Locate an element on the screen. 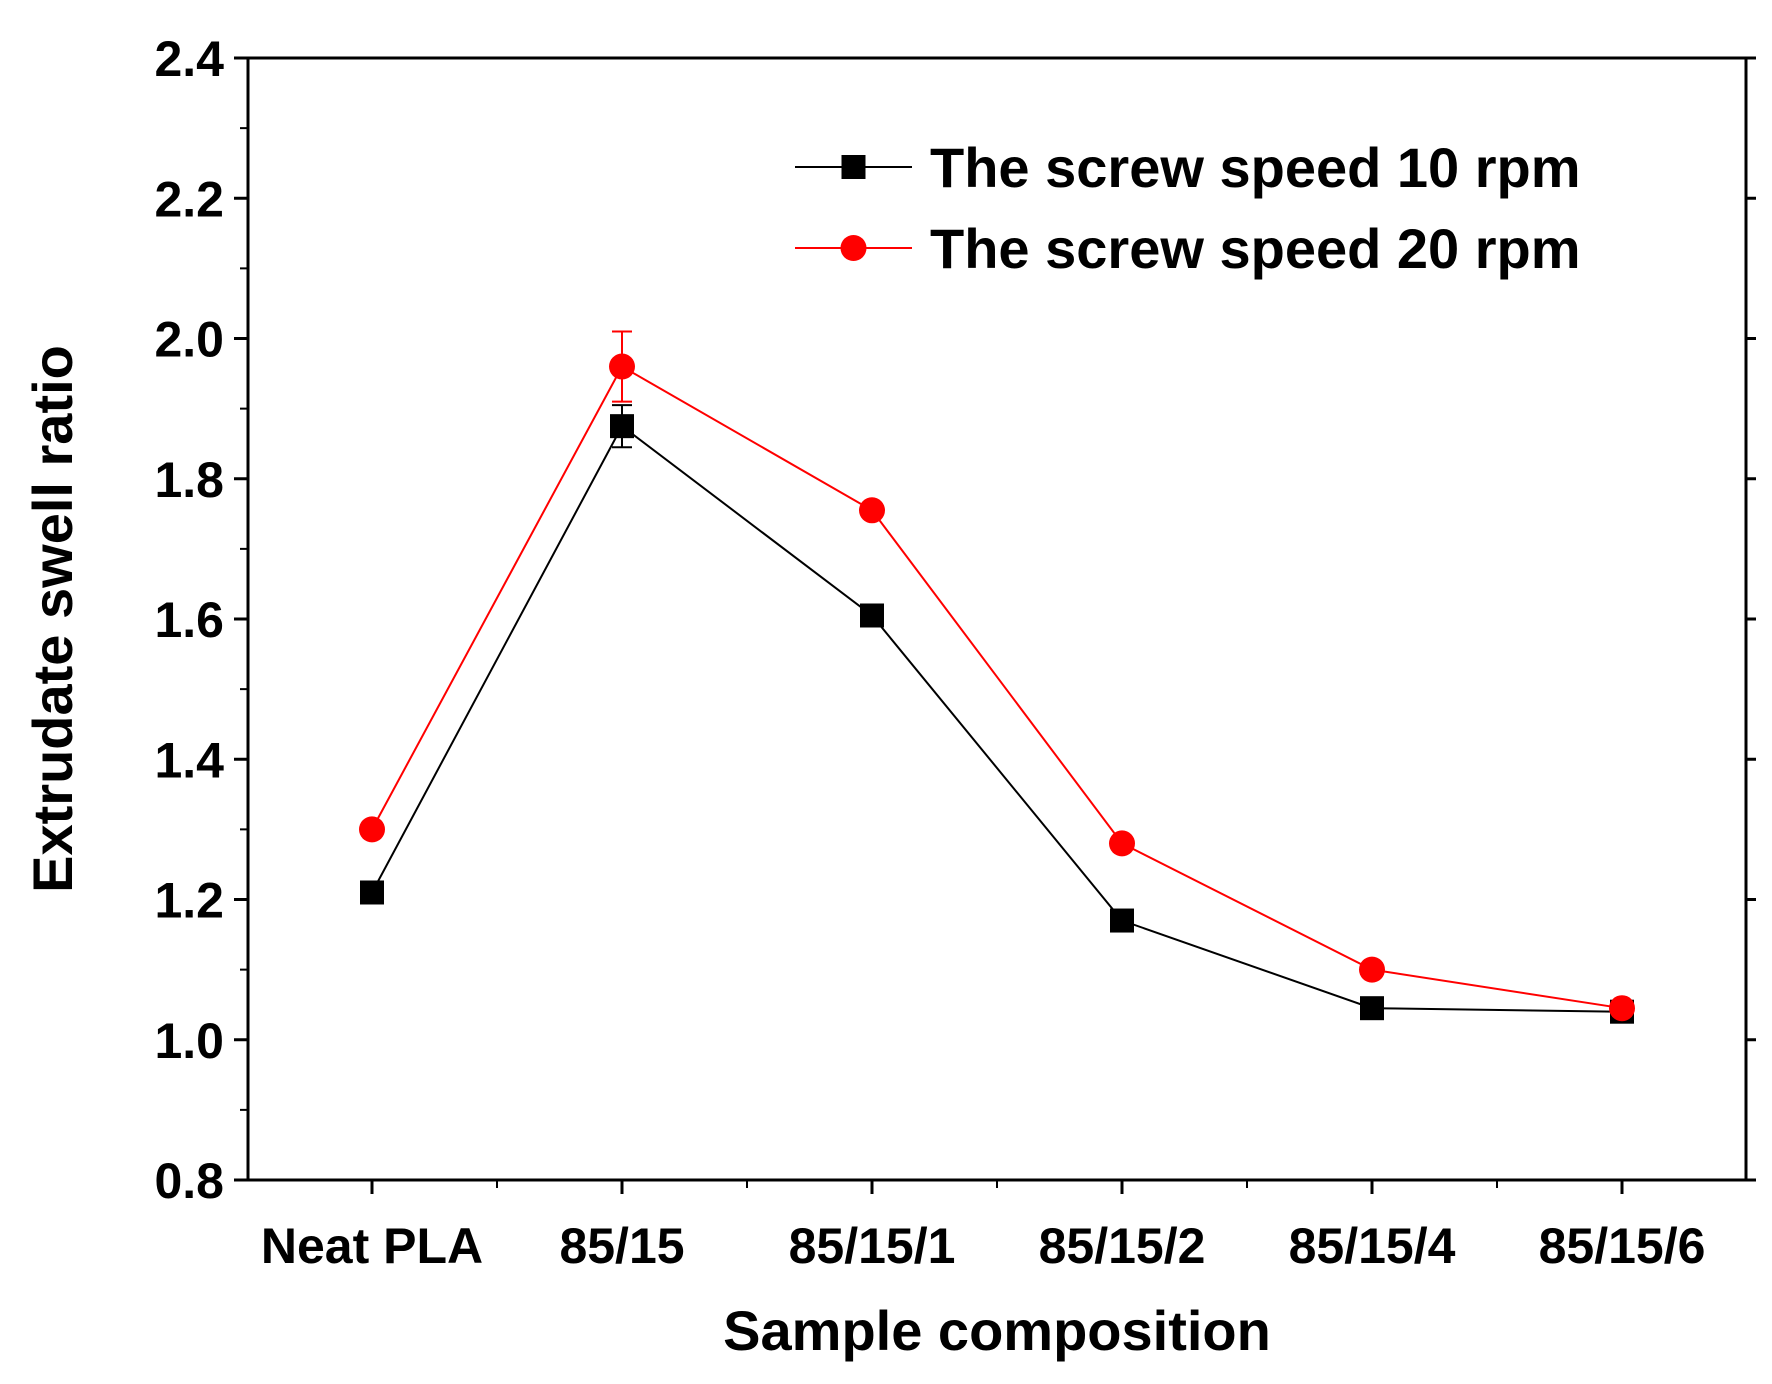 The image size is (1772, 1384). y-tick-label: 2.4 is located at coordinates (189, 59).